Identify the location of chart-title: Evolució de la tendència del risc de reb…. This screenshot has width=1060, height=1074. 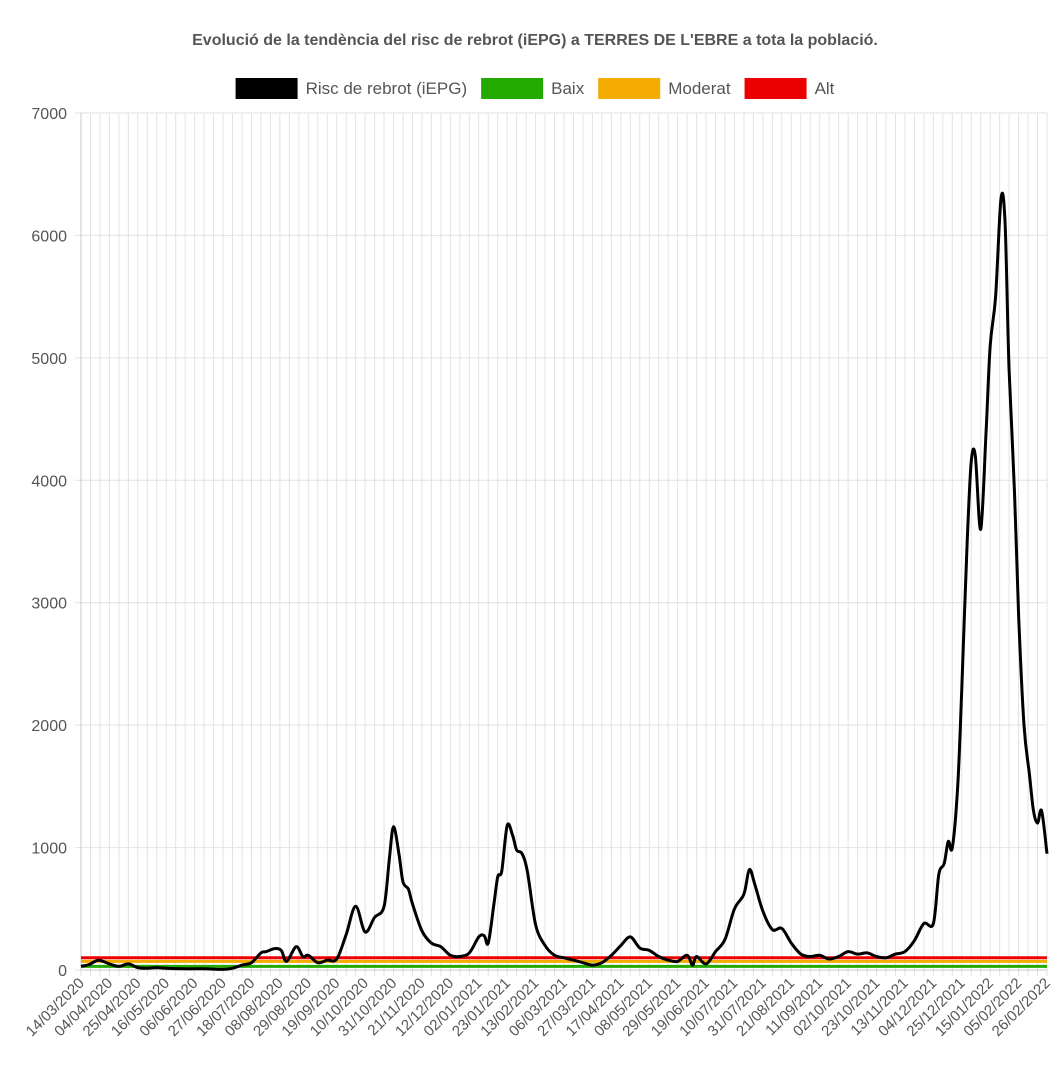
(535, 40).